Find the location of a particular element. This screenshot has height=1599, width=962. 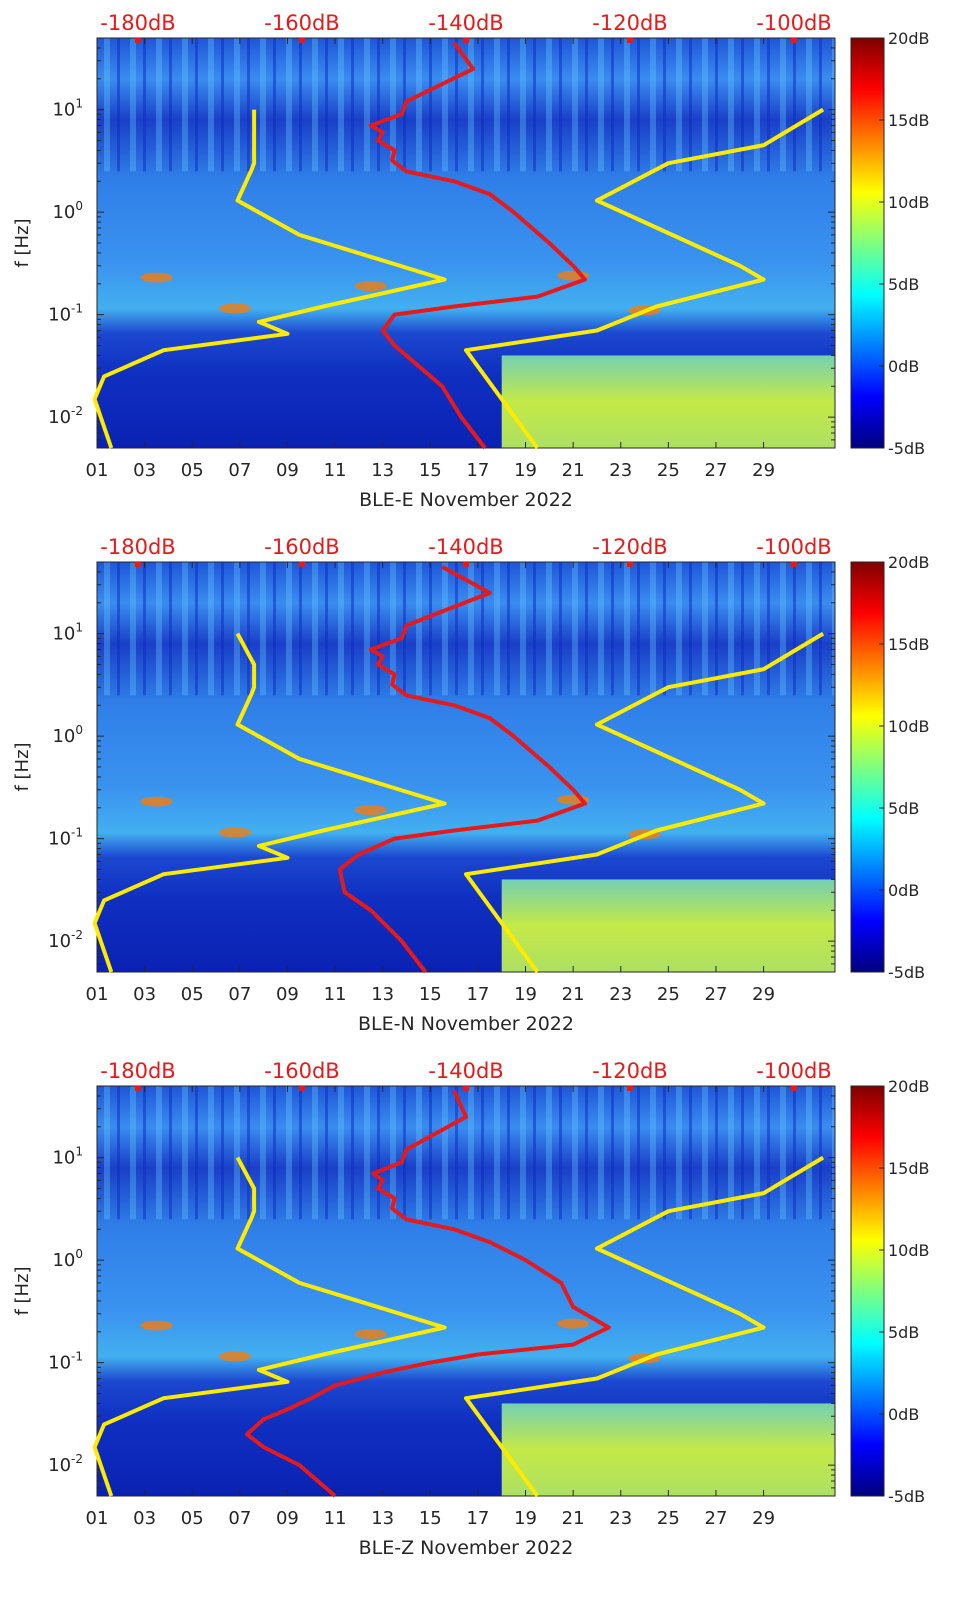

x-axis-label: BLE-Z November 2022 is located at coordinates (466, 1548).